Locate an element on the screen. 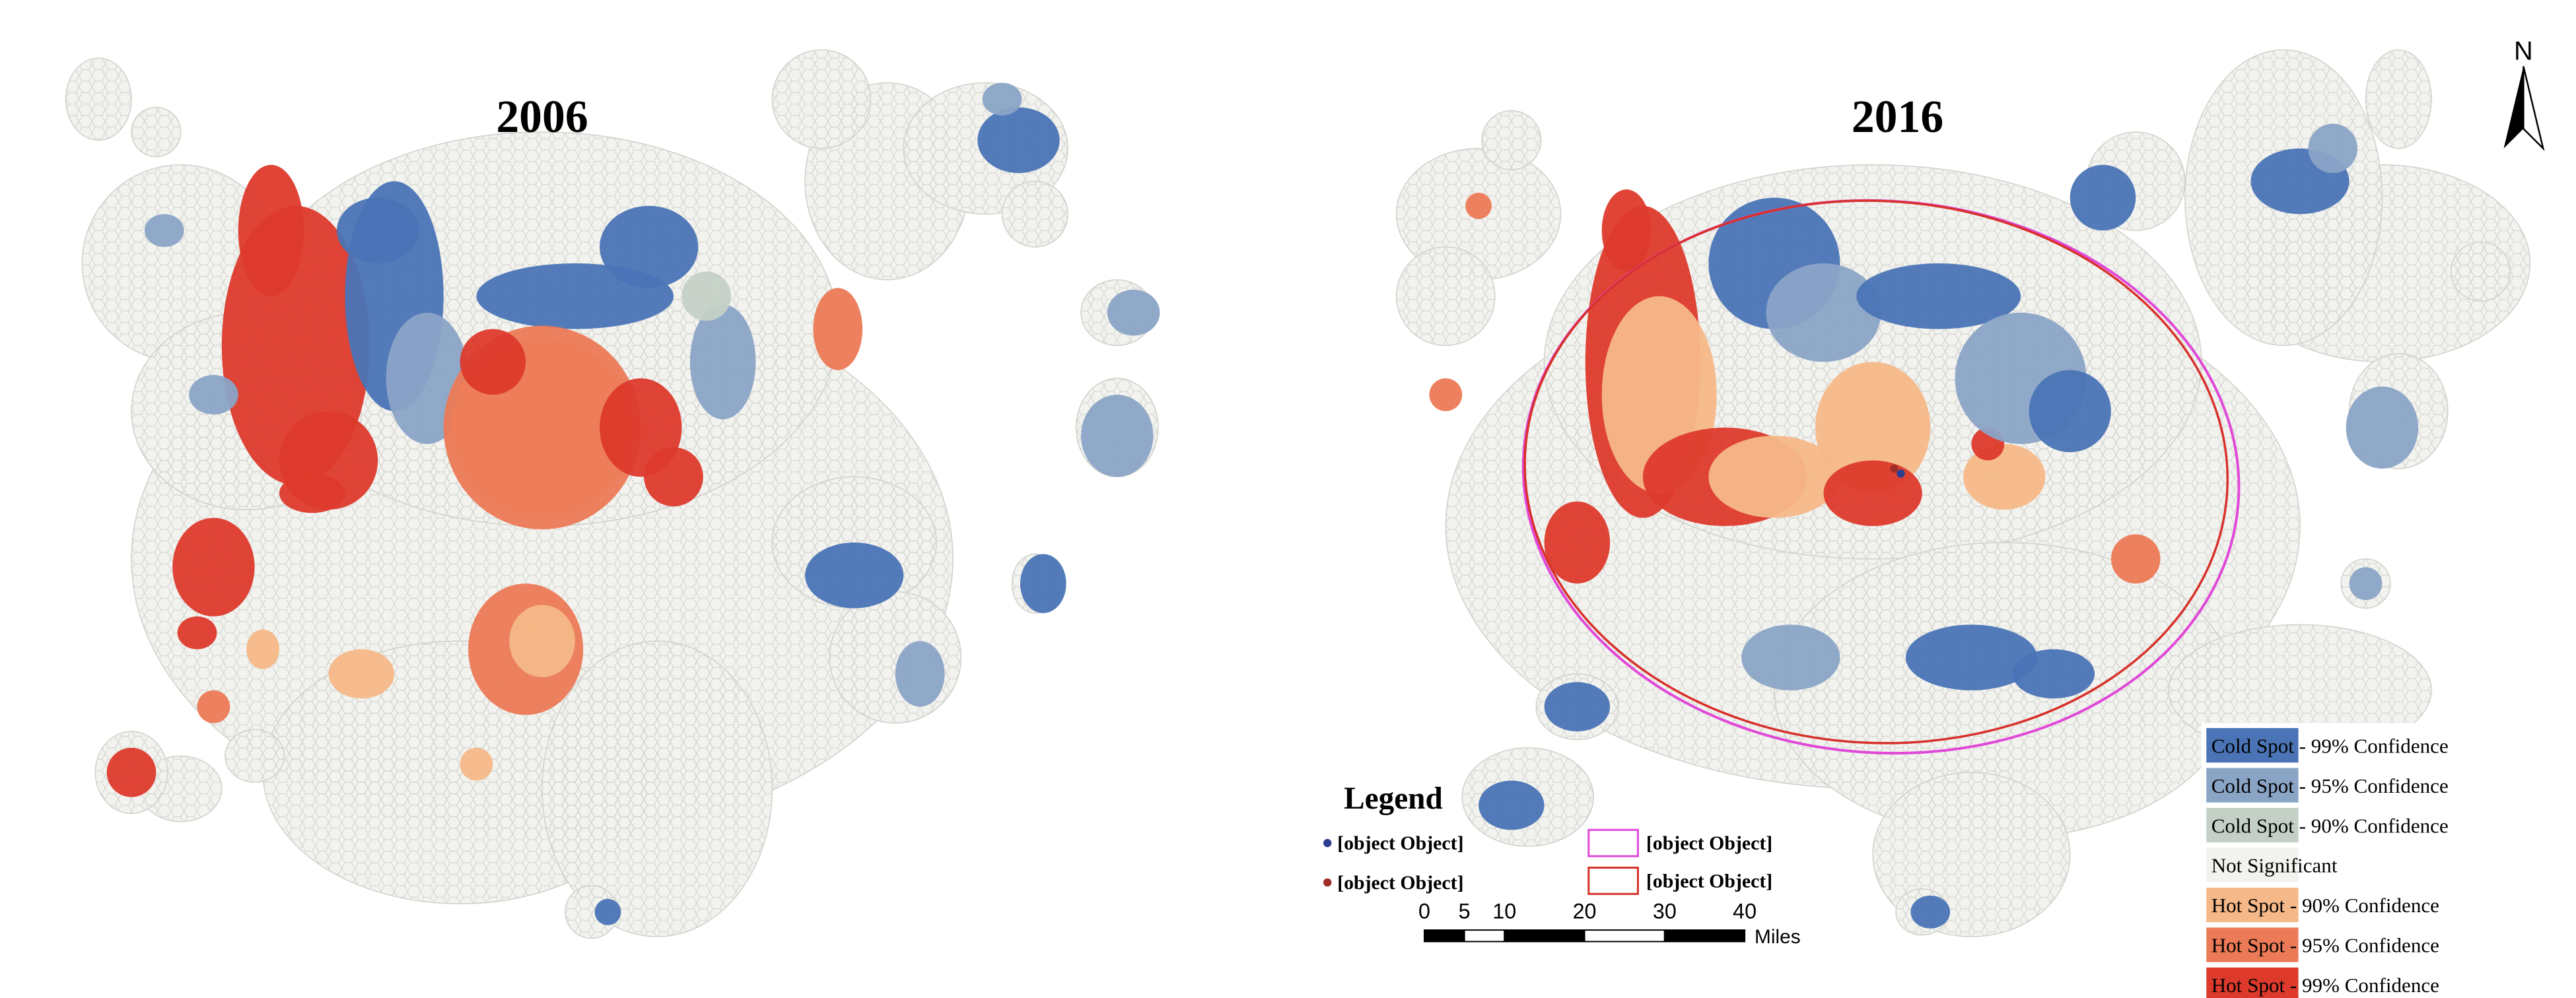  class-label: Not Significant is located at coordinates (2275, 865).